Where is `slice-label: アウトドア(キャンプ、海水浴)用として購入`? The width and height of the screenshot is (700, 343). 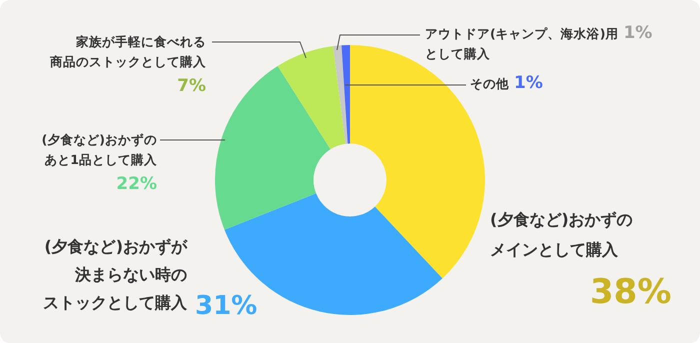 slice-label: アウトドア(キャンプ、海水浴)用として購入 is located at coordinates (521, 44).